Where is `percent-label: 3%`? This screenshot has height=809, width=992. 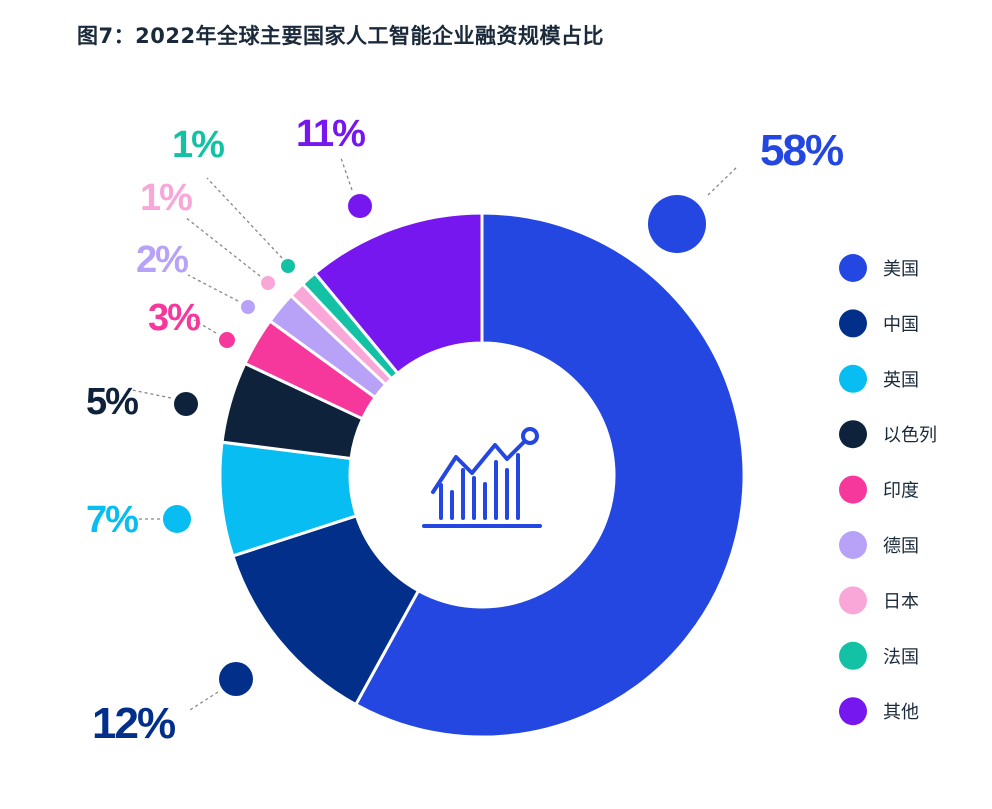 percent-label: 3% is located at coordinates (174, 318).